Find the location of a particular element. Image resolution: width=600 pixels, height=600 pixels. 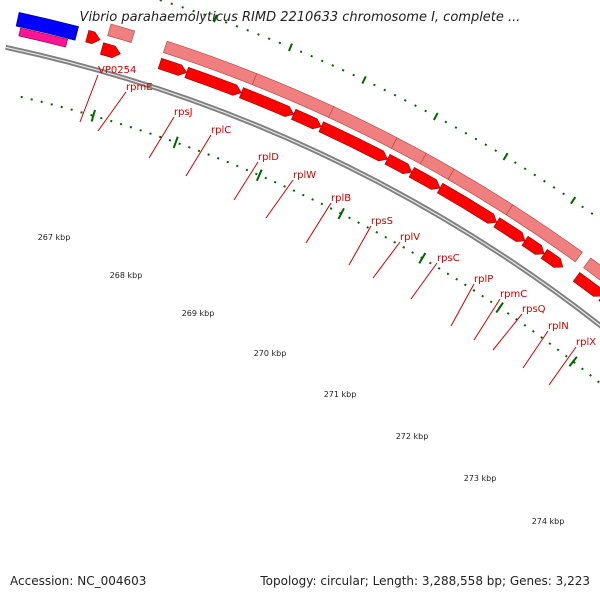

gene-label: VP0254 is located at coordinates (117, 70).